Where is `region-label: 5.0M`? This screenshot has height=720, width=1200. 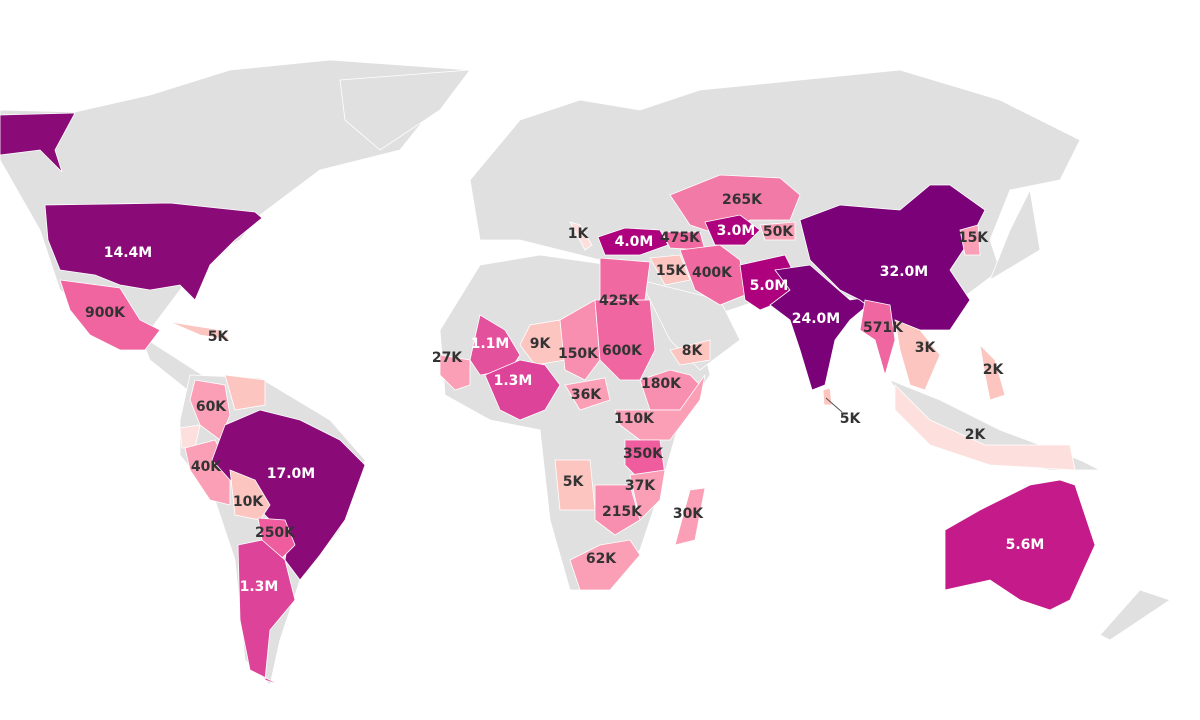 region-label: 5.0M is located at coordinates (769, 286).